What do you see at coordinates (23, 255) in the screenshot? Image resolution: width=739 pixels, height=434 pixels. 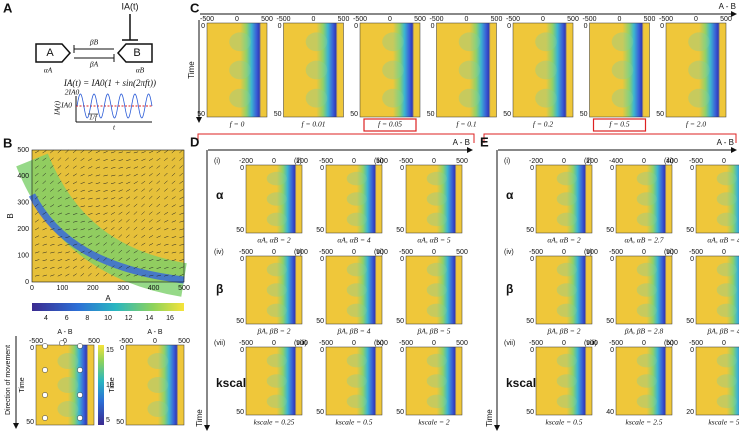 I see `y-tick-label: 100` at bounding box center [23, 255].